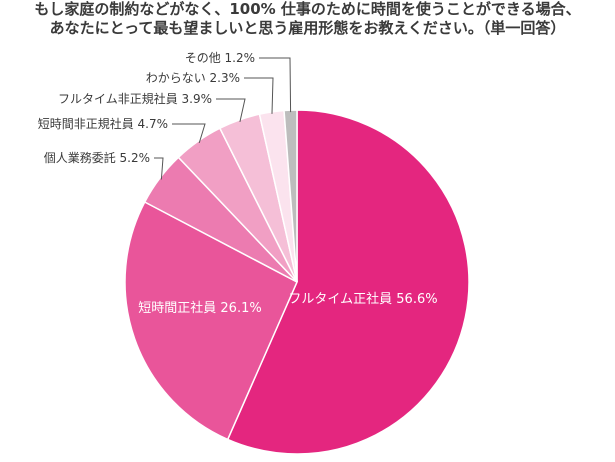 The height and width of the screenshot is (462, 615). What do you see at coordinates (193, 78) in the screenshot?
I see `pie-label-unknown: わからない 2.3%` at bounding box center [193, 78].